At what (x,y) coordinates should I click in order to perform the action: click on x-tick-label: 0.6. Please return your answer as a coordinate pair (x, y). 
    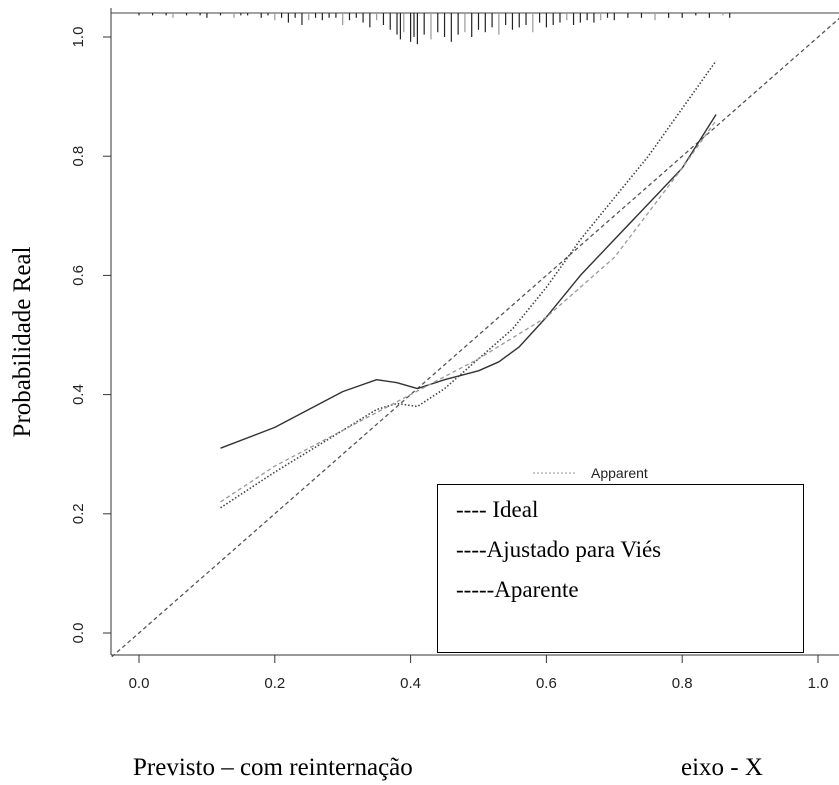
    Looking at the image, I should click on (546, 683).